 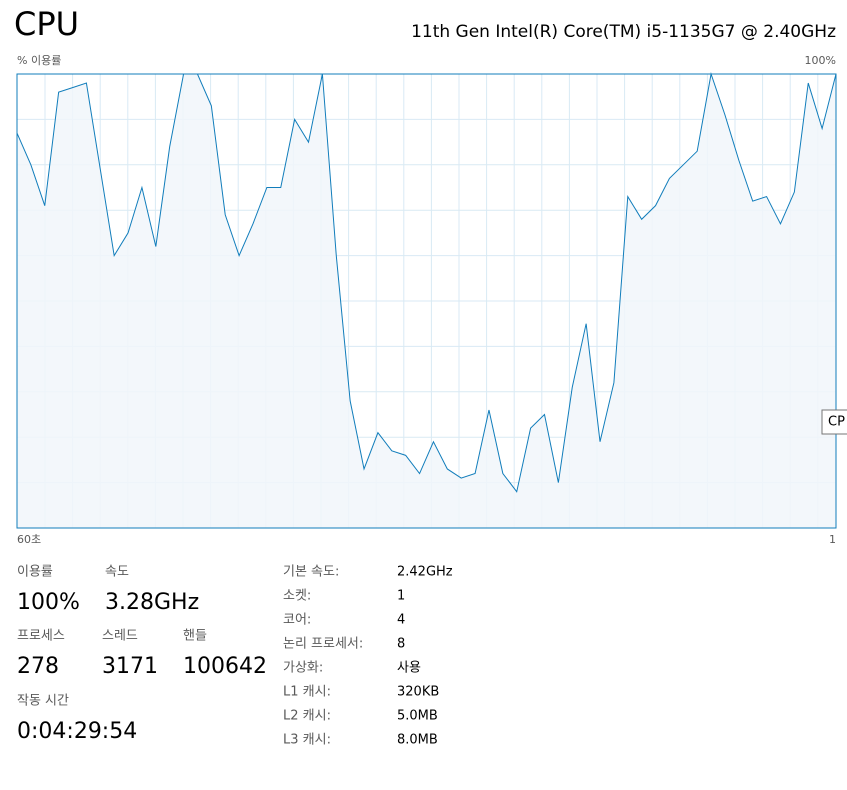 What do you see at coordinates (38, 666) in the screenshot?
I see `stat-value: 278` at bounding box center [38, 666].